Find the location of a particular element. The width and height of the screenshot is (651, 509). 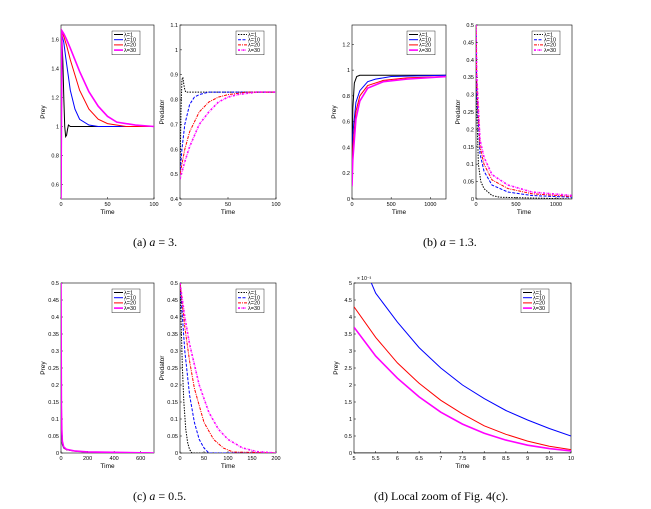

x-tick-label: 7.5 is located at coordinates (463, 459).